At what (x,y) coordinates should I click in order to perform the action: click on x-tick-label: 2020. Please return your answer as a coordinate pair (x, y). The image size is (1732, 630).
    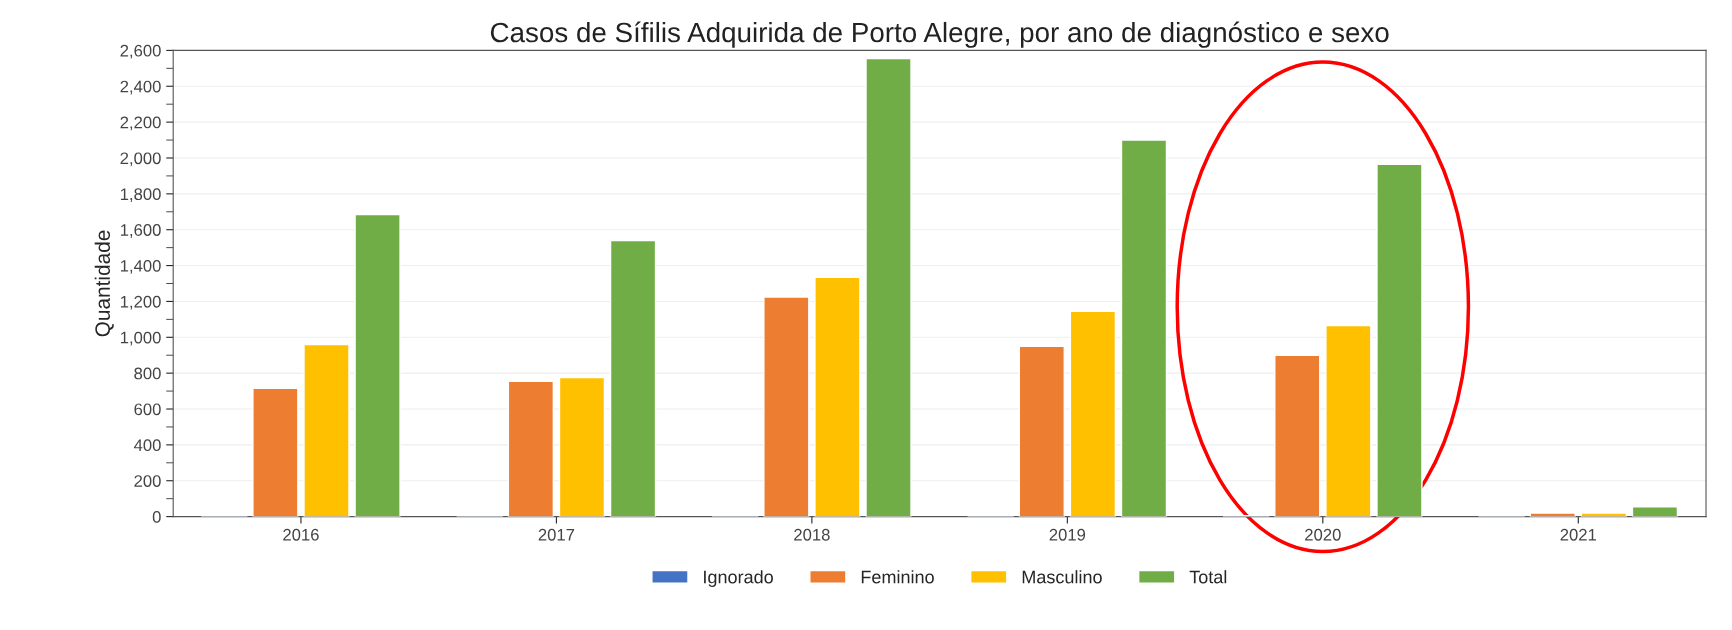
    Looking at the image, I should click on (1323, 534).